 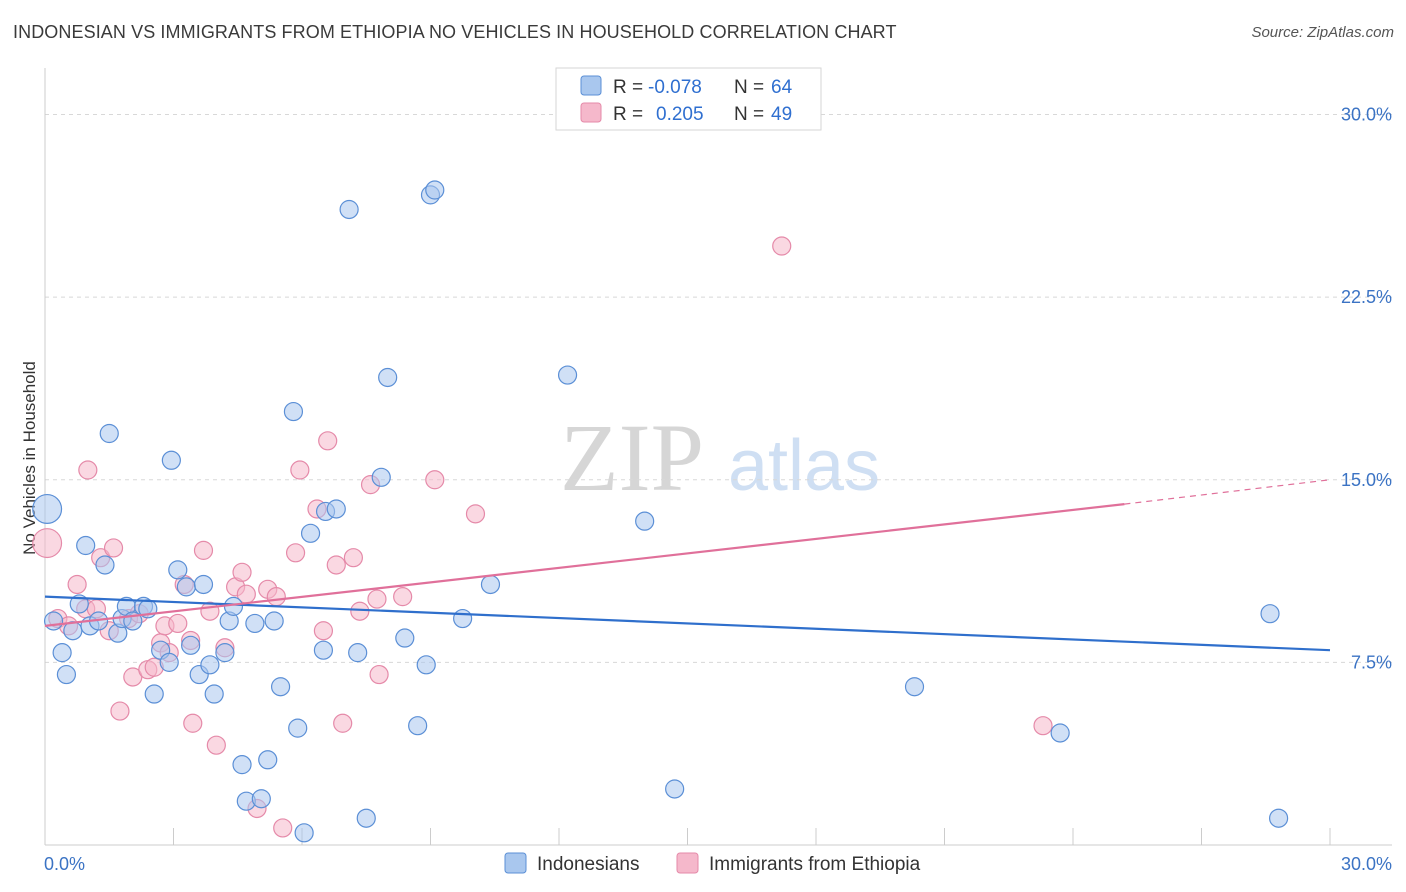 What do you see at coordinates (1366, 389) in the screenshot?
I see `y-tick-labels: 7.5% 15.0% 22.5% 30.0%` at bounding box center [1366, 389].